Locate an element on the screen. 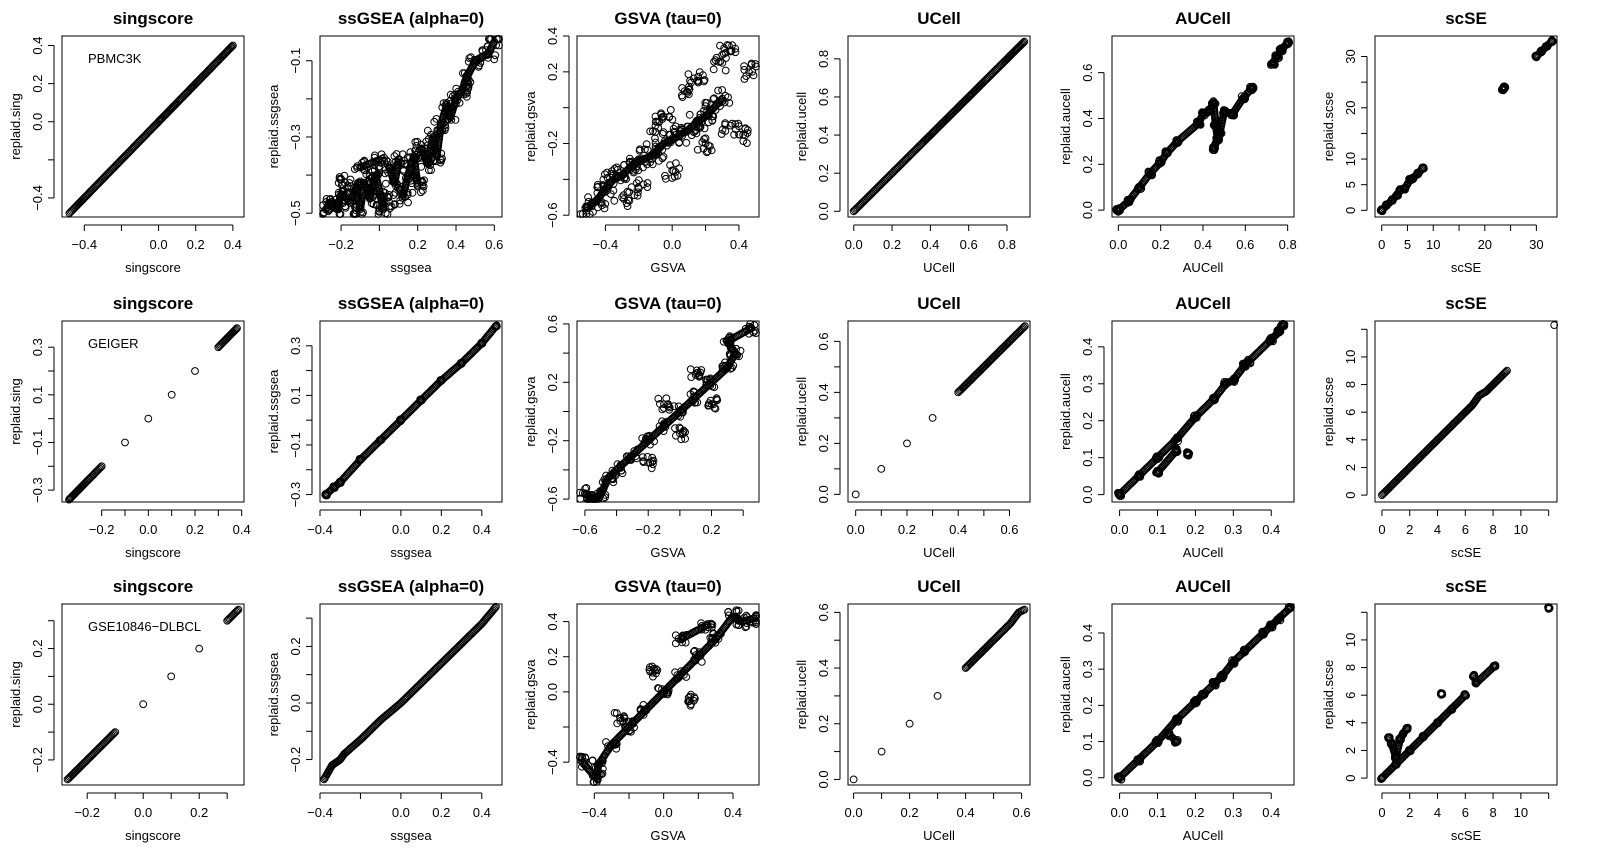  y-tick-label: −0.6 is located at coordinates (552, 215).